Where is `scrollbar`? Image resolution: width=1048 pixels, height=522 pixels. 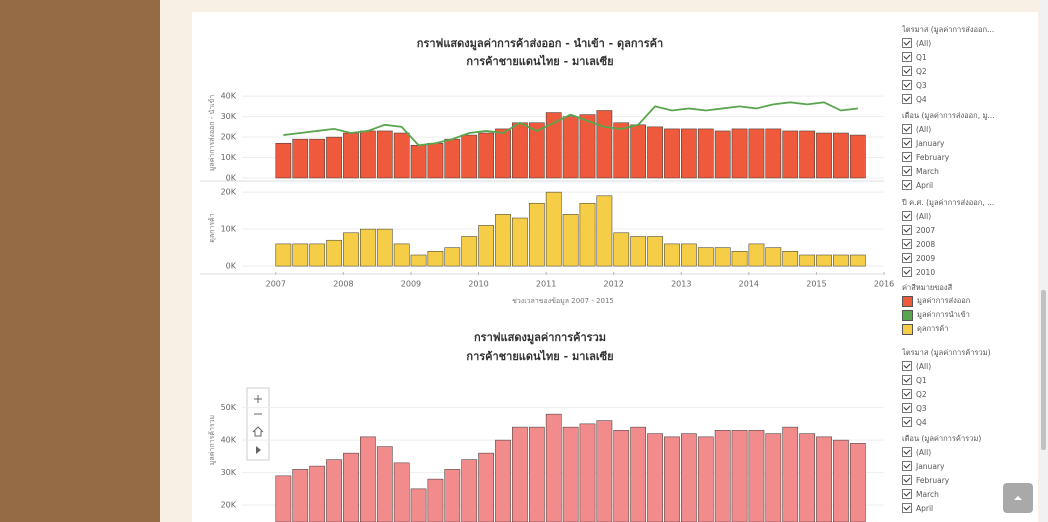 scrollbar is located at coordinates (1043, 261).